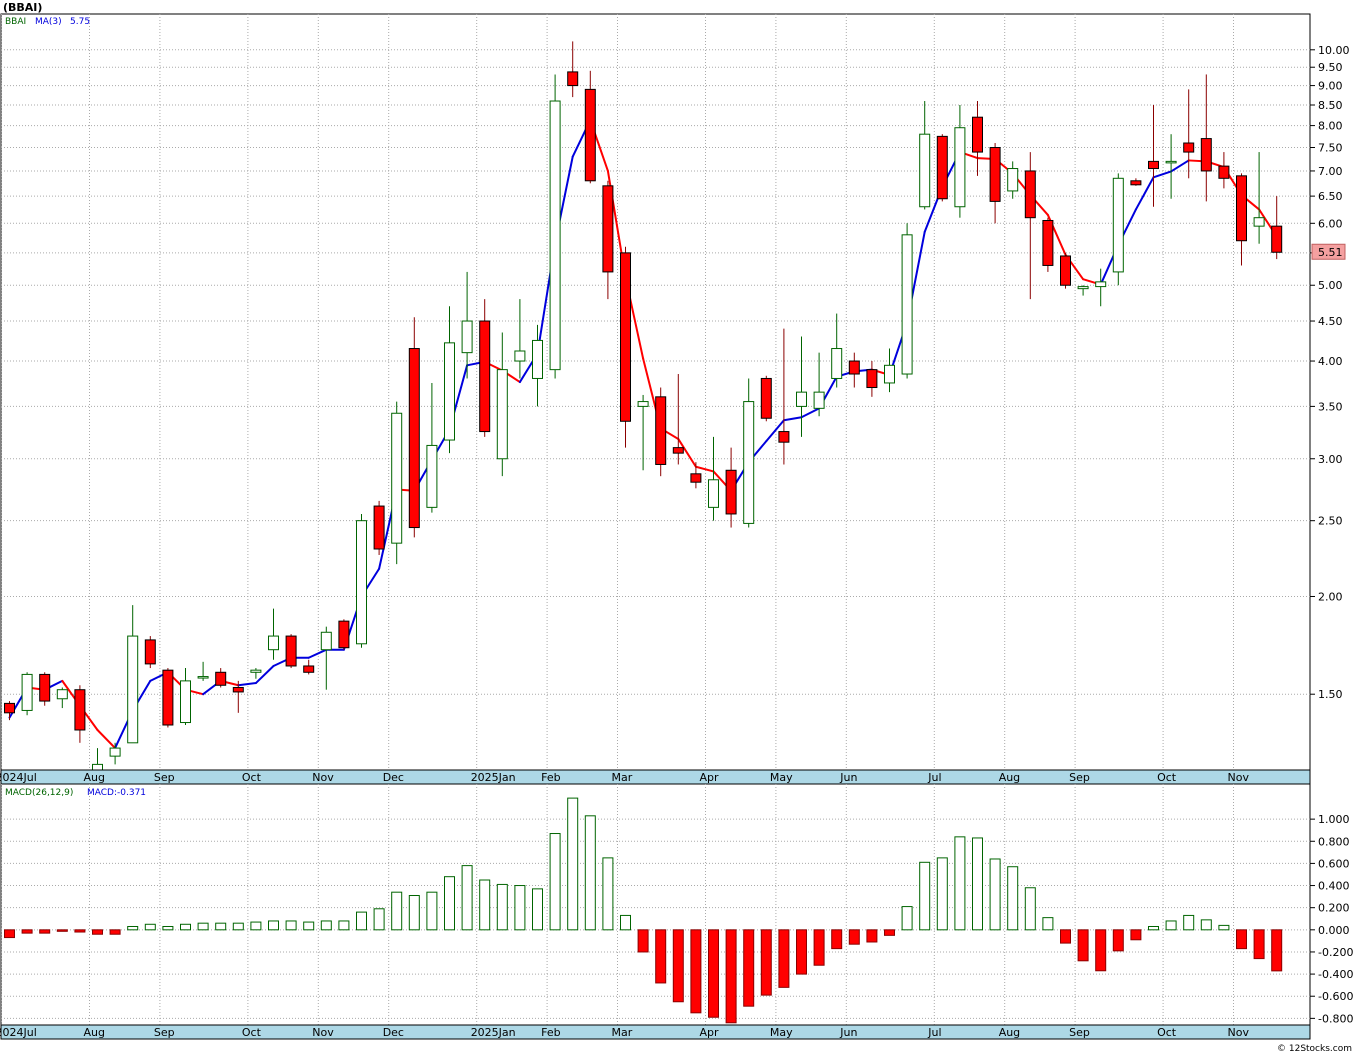  What do you see at coordinates (18, 777) in the screenshot?
I see `price-month-label: 2024Jul` at bounding box center [18, 777].